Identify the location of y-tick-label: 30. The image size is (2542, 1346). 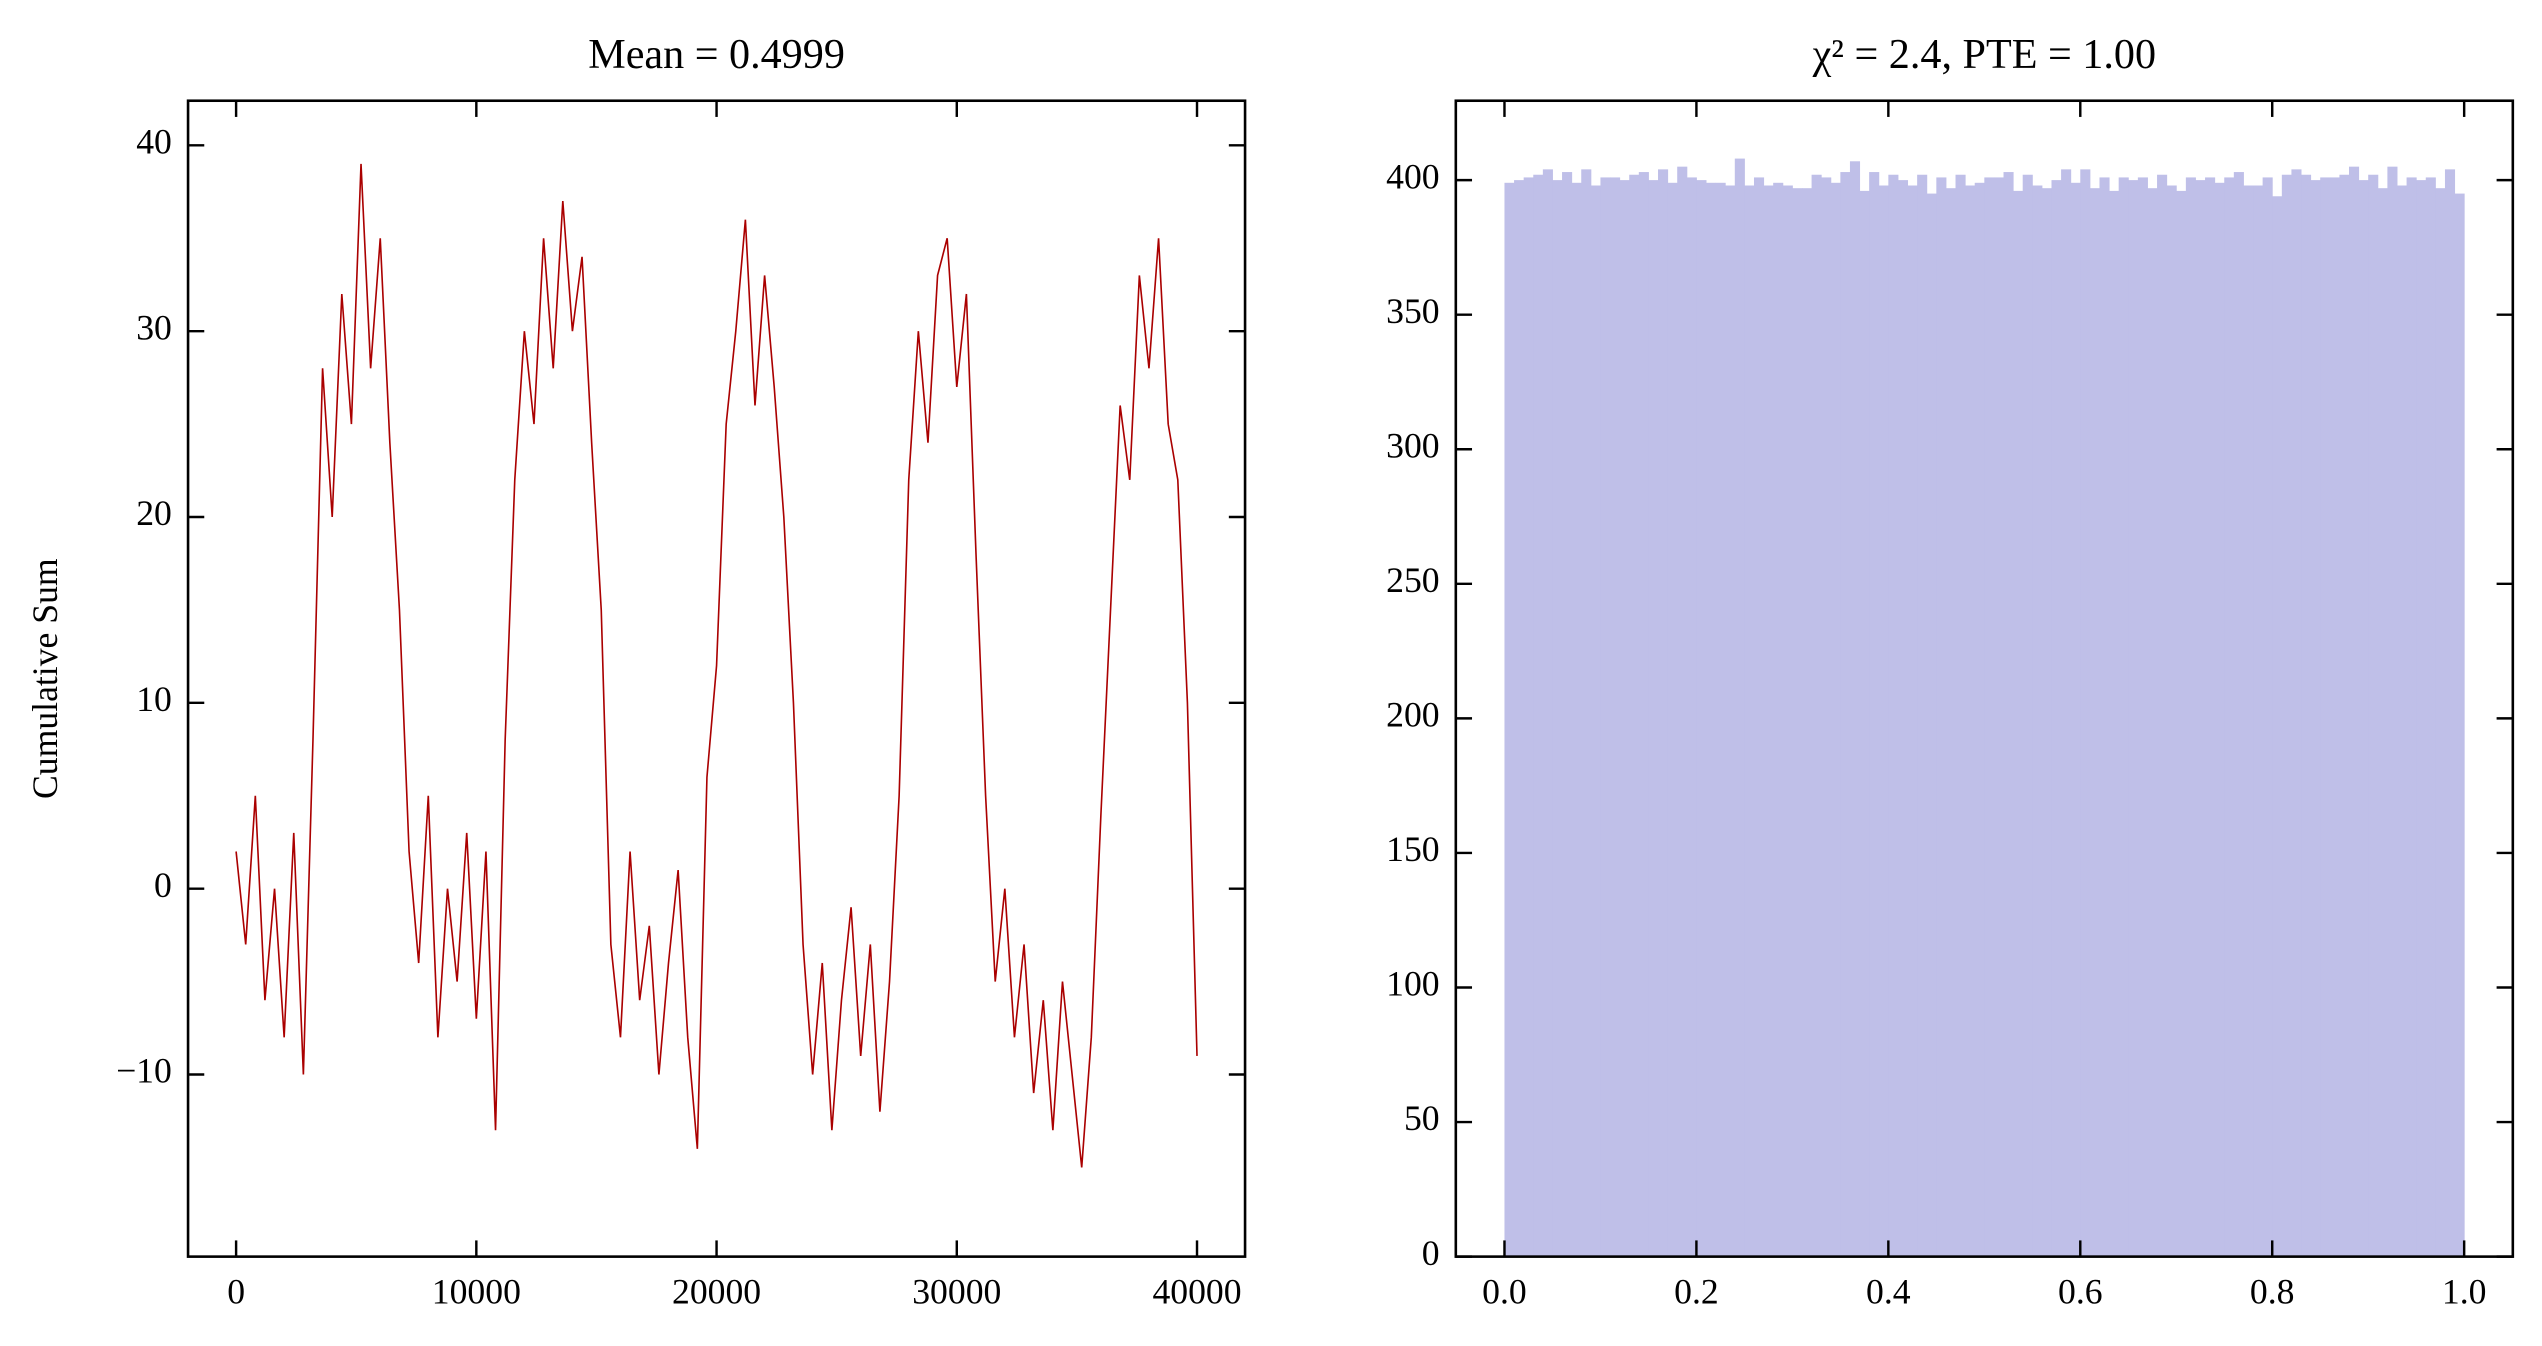
(154, 327).